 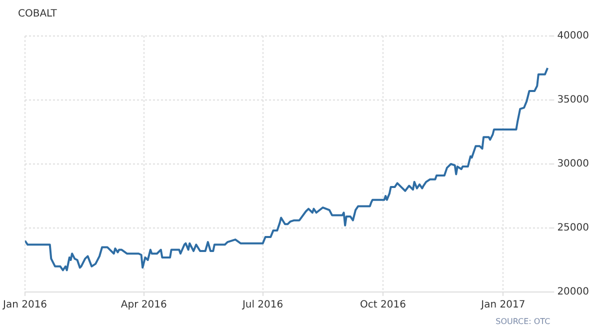 I want to click on y-tick-label: 35000, so click(x=573, y=100).